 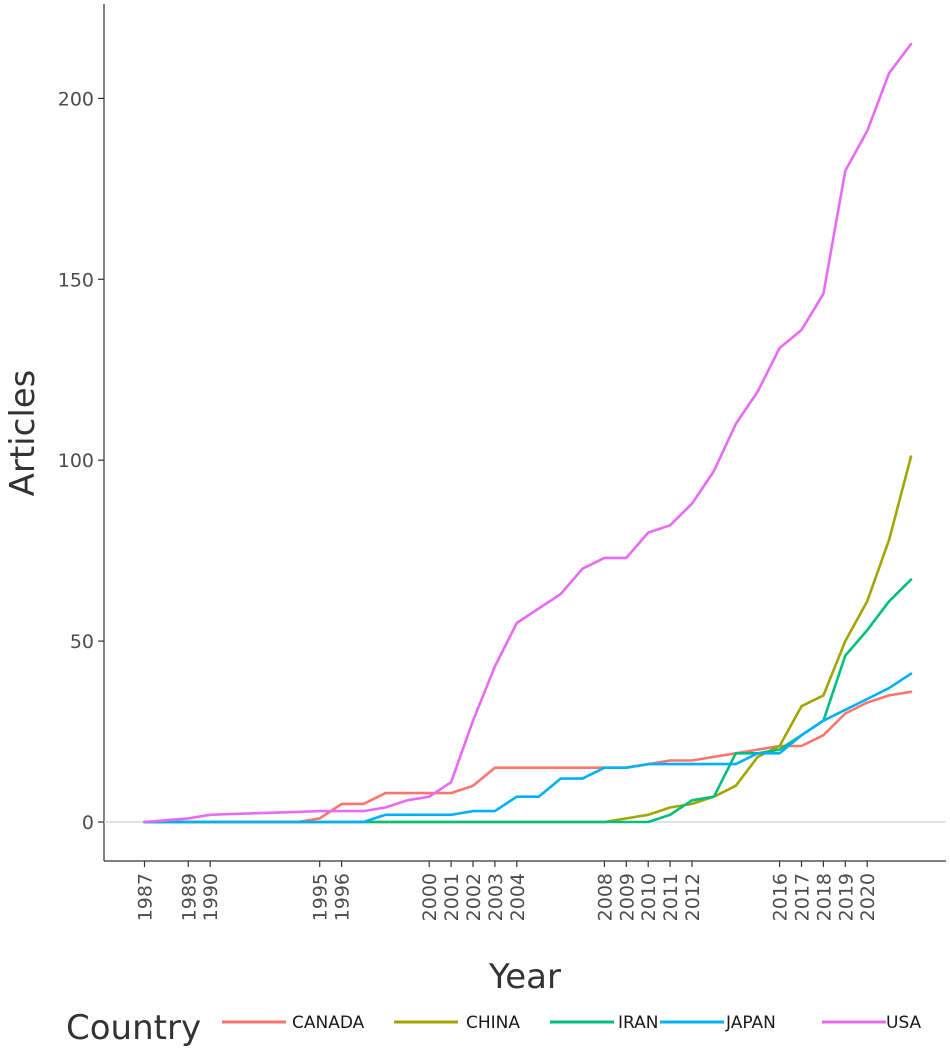 I want to click on legend-label-canada: CANADA, so click(x=328, y=1023).